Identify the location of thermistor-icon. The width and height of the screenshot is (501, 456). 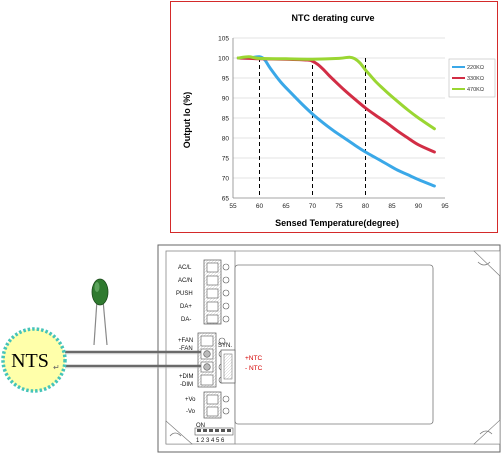
(100, 312).